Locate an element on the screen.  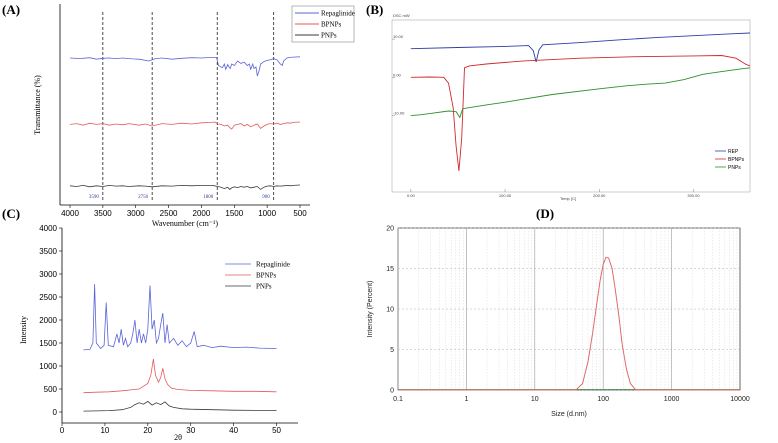
panel-c-ylabel: Intensity is located at coordinates (23, 330).